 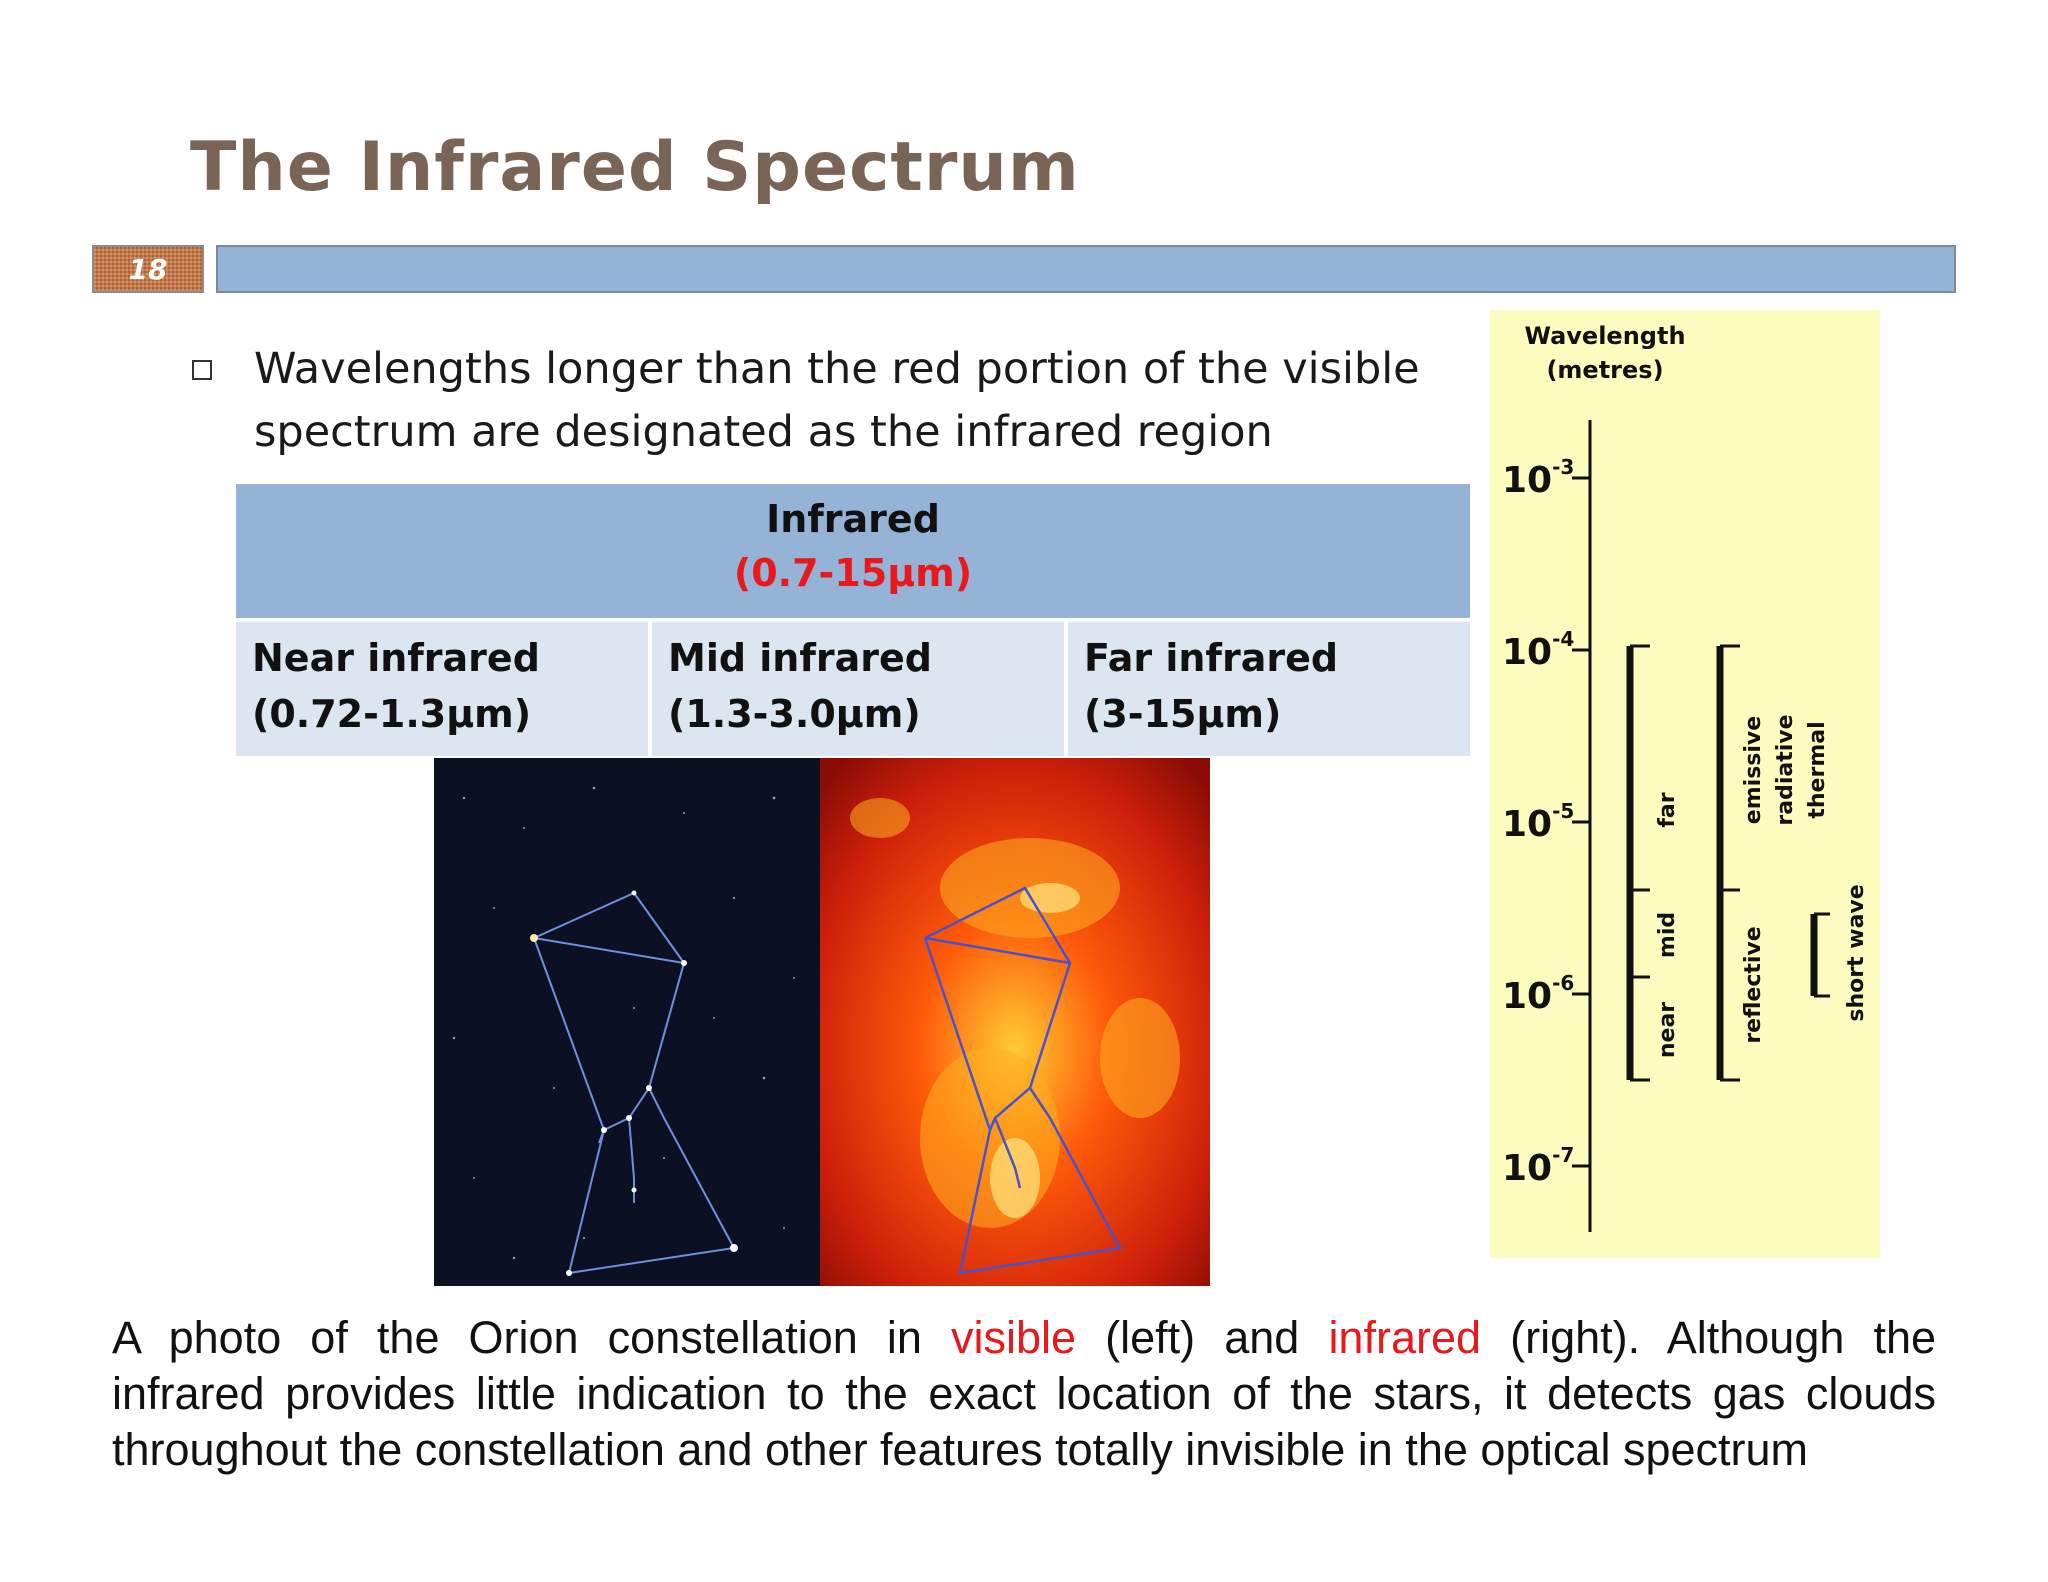 I want to click on cell-name: Mid infrared, so click(x=800, y=658).